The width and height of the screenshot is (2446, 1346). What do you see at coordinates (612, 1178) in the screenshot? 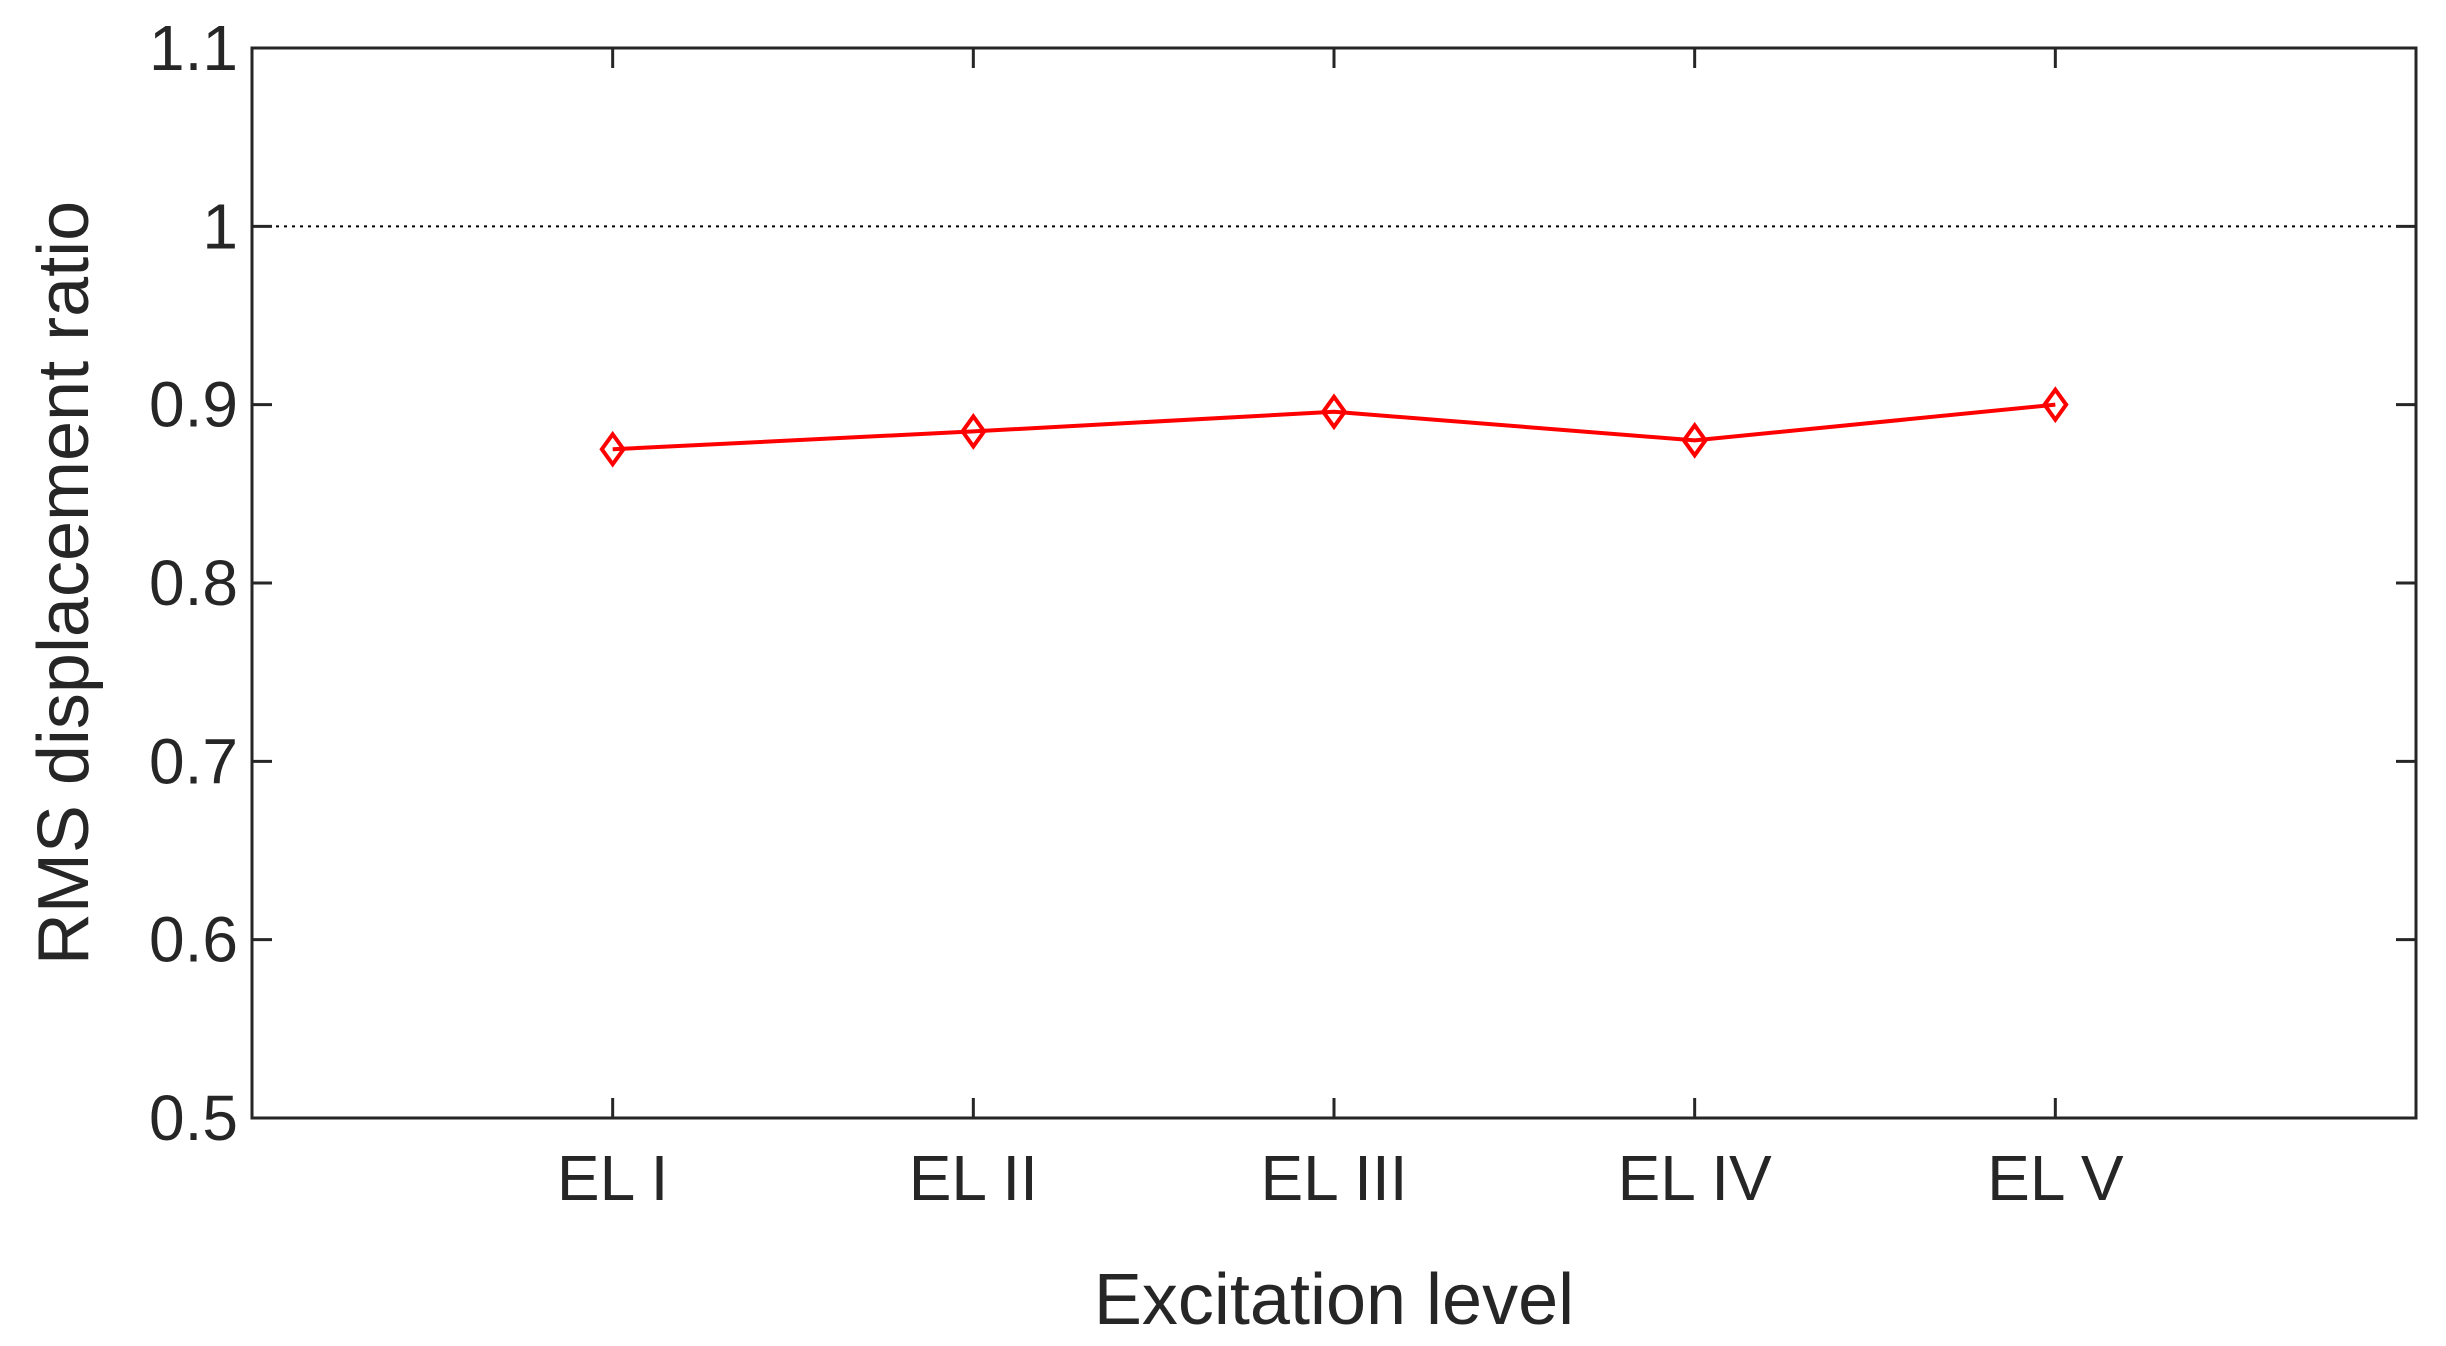
I see `x-tick-label: EL I` at bounding box center [612, 1178].